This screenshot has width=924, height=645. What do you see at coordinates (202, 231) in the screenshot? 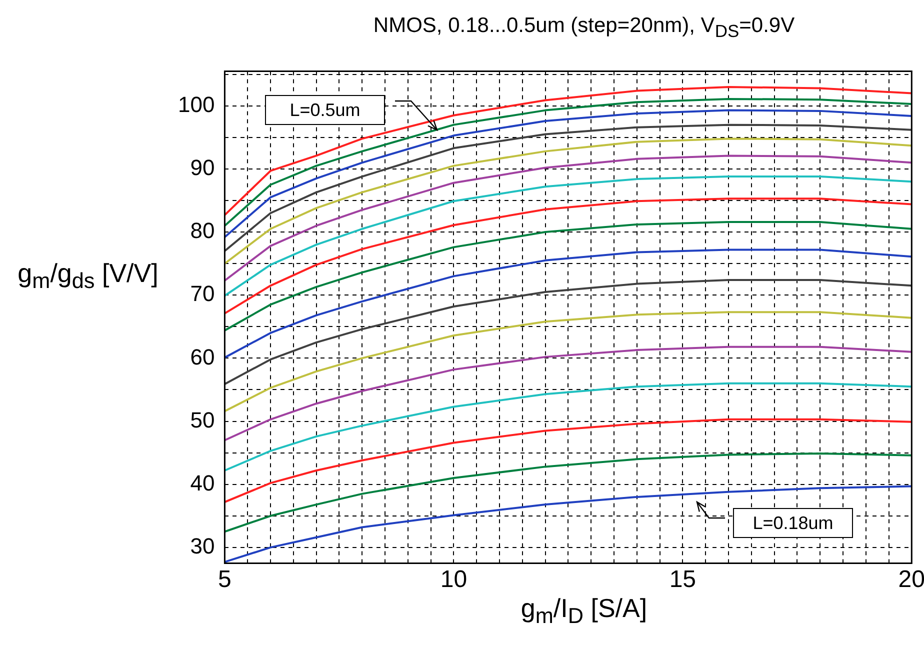
I see `y-tick-label: 80` at bounding box center [202, 231].